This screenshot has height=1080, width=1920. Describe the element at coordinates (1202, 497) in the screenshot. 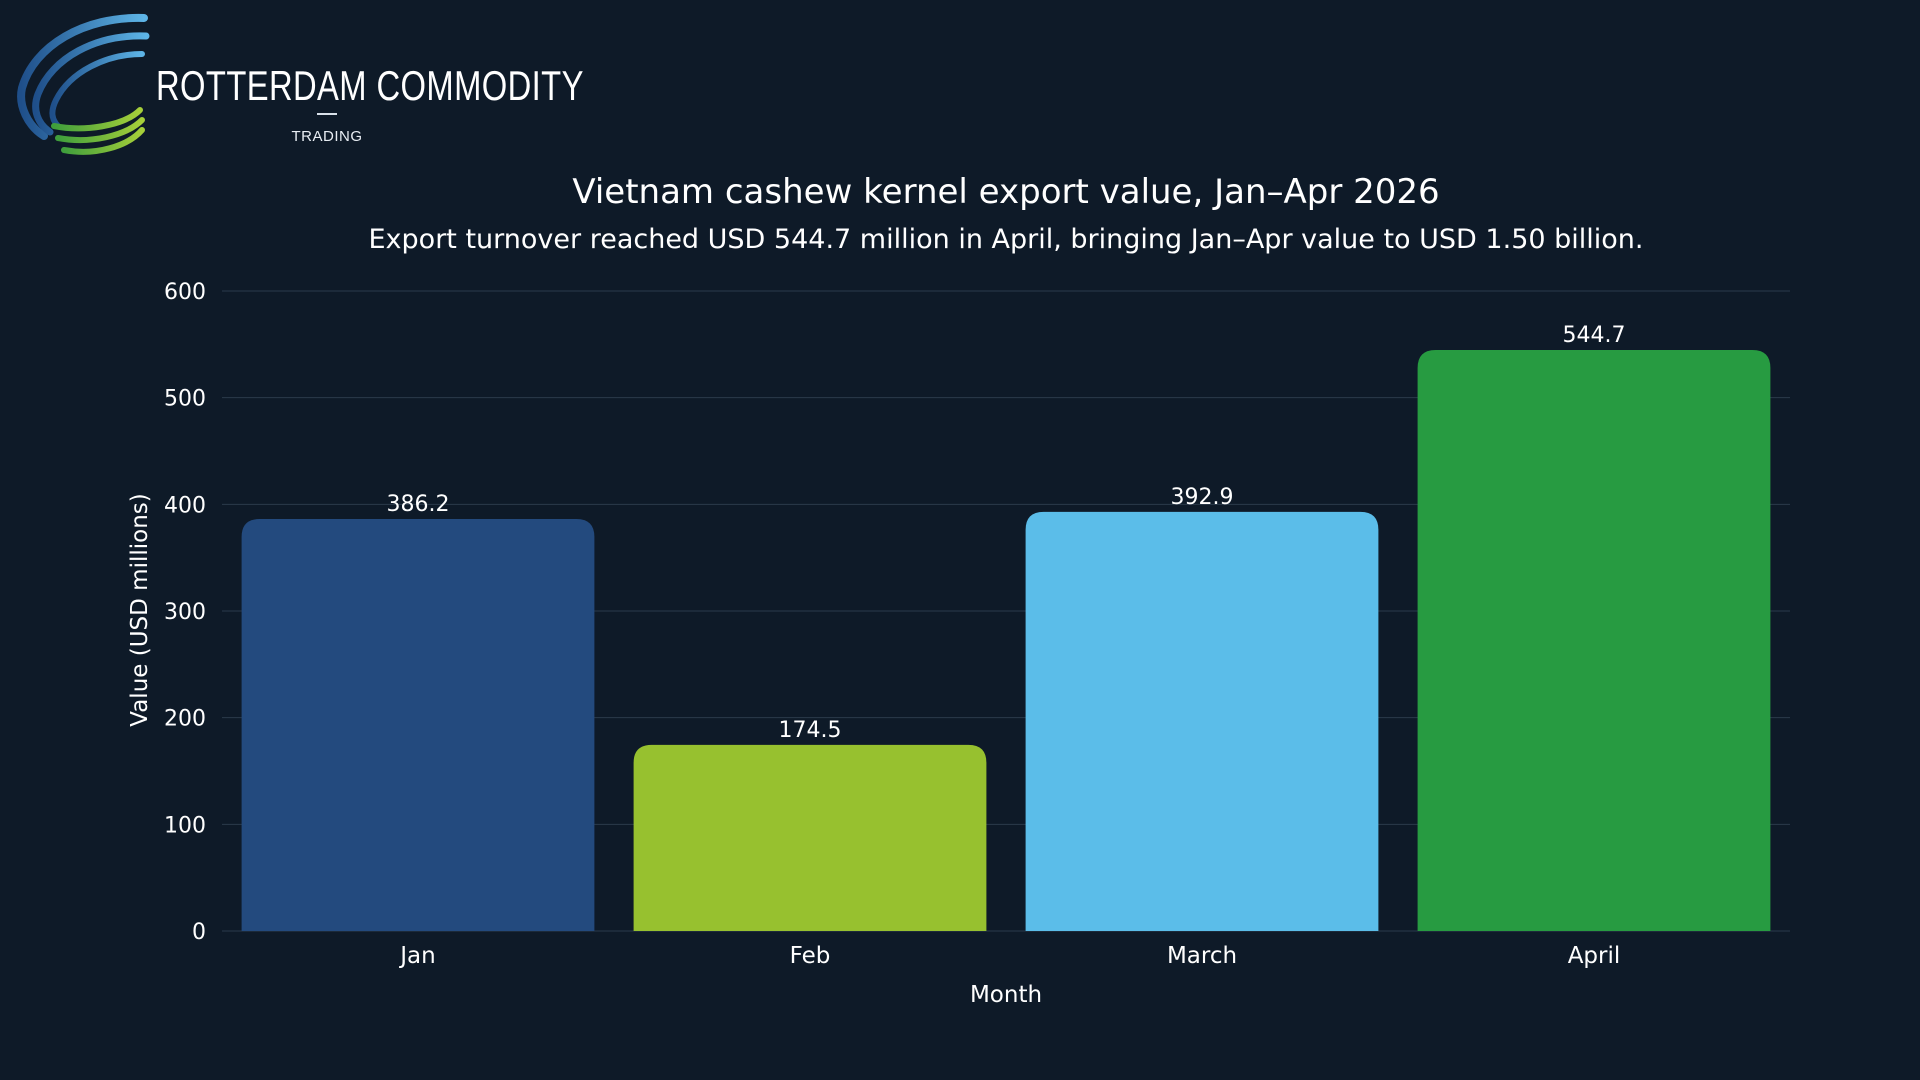

I see `data-label: 392.9` at that location.